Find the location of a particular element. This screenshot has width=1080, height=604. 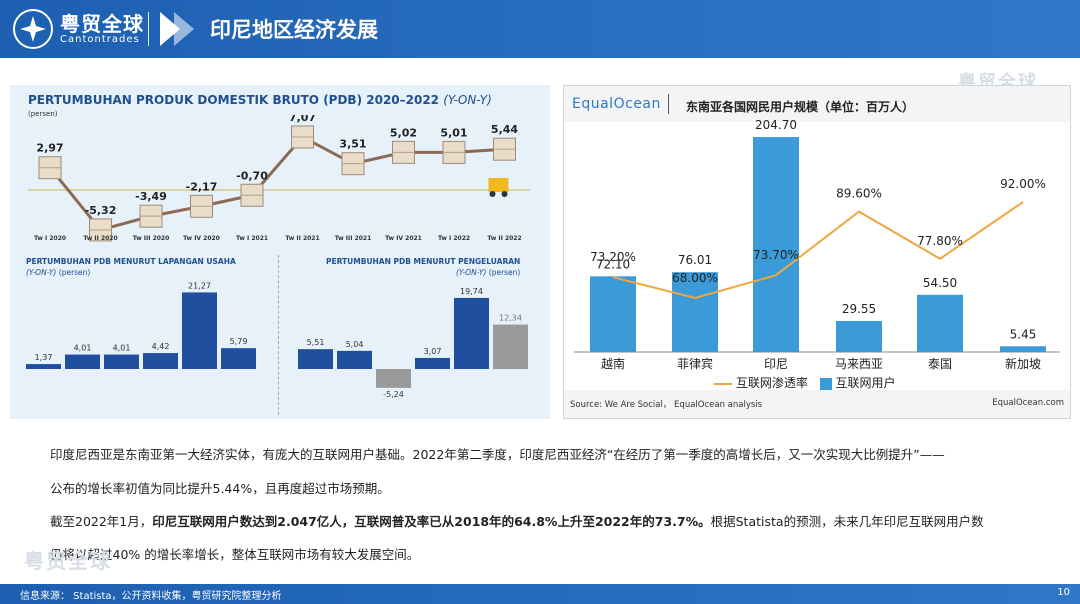

gdp-quarter-label-9: Tw I 2022 is located at coordinates (454, 238).